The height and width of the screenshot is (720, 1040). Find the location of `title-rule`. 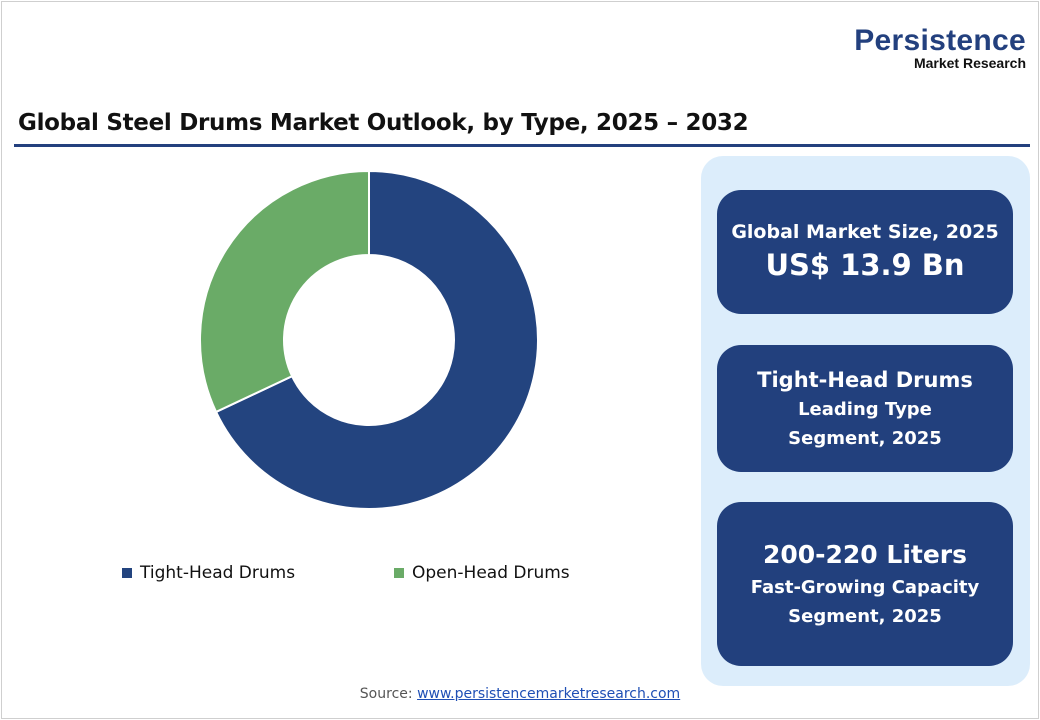

title-rule is located at coordinates (522, 145).